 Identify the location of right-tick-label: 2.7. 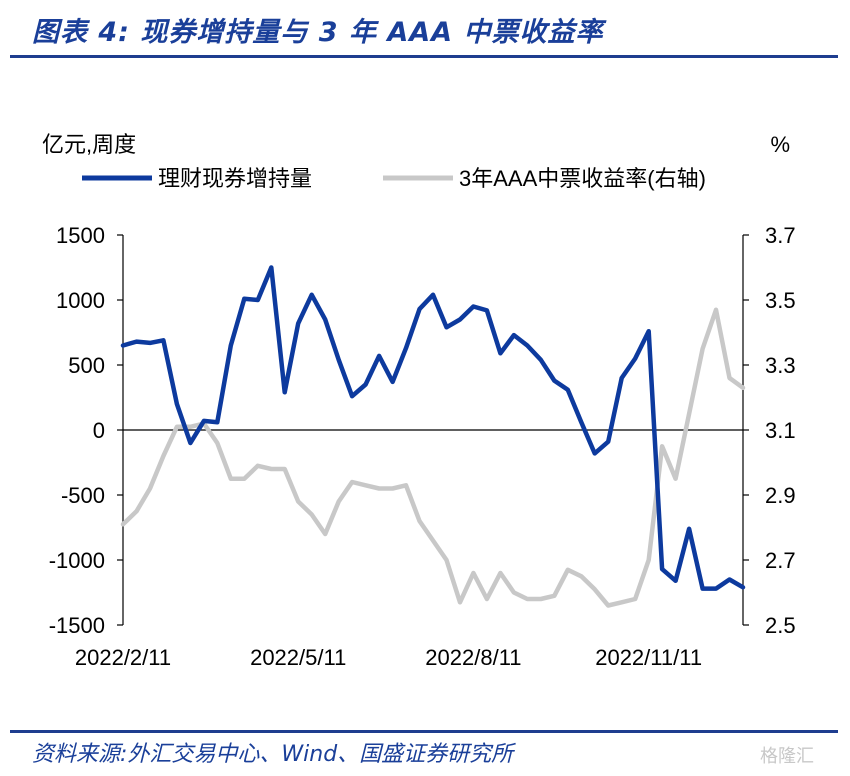
(780, 560).